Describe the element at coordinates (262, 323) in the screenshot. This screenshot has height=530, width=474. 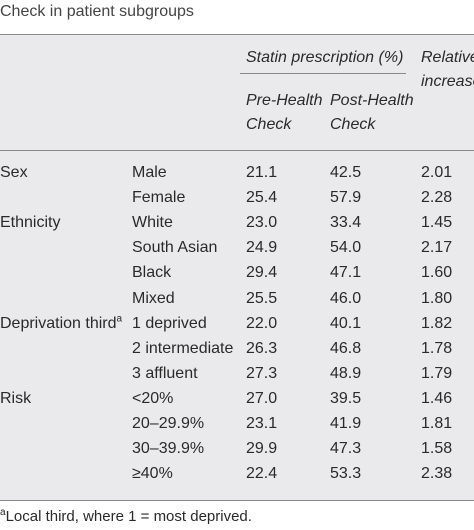
I see `pre-value-cell: 22.0` at that location.